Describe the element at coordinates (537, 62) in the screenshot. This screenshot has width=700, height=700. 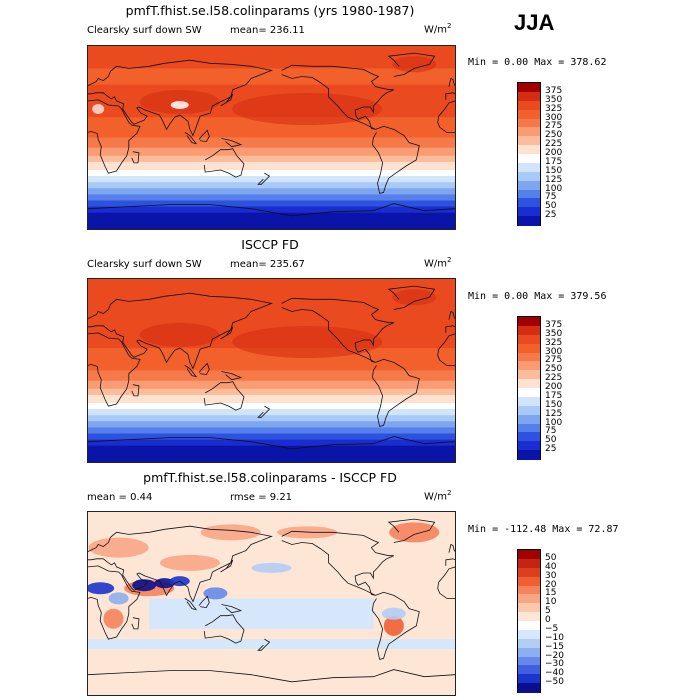
I see `panel-1-minmax-label: Min = 0.00 Max = 378.62` at that location.